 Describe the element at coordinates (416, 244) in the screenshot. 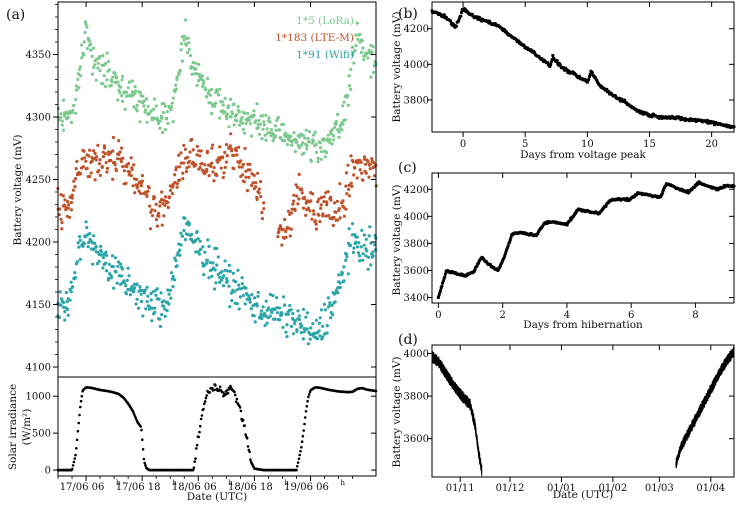

I see `ytick-label: 3800` at that location.